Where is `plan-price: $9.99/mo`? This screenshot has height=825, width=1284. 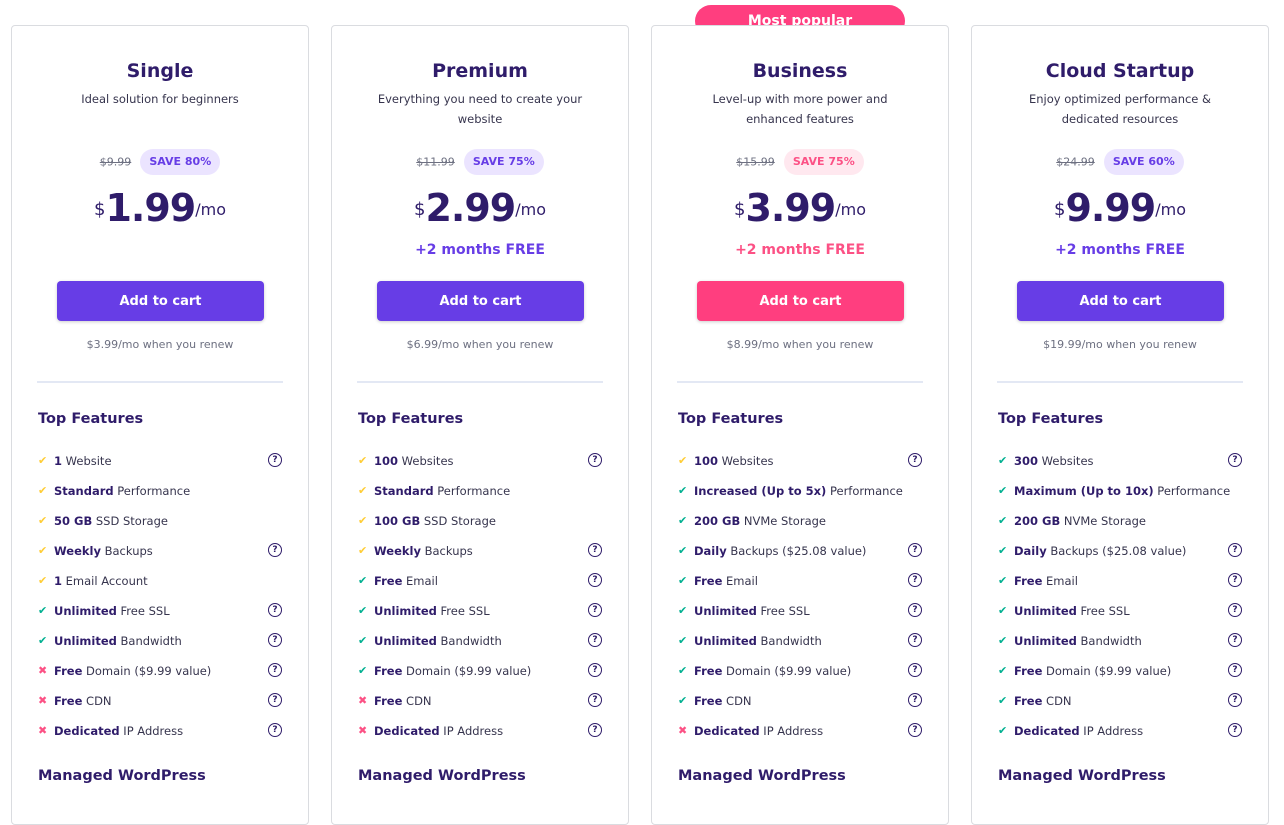
plan-price: $9.99/mo is located at coordinates (1120, 208).